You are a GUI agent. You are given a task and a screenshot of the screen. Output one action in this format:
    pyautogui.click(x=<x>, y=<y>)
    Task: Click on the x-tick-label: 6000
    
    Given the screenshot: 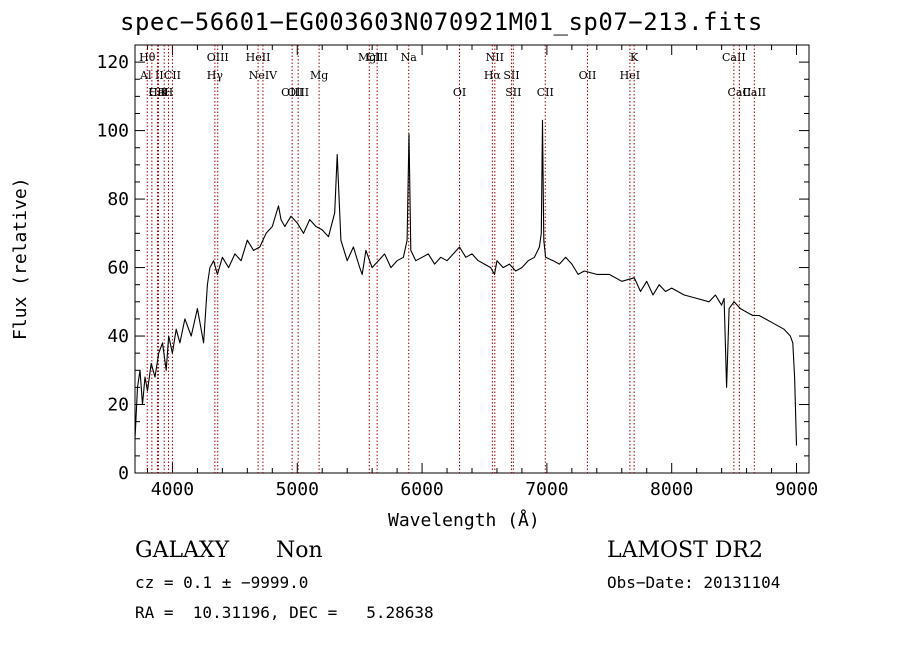 What is the action you would take?
    pyautogui.click(x=421, y=489)
    